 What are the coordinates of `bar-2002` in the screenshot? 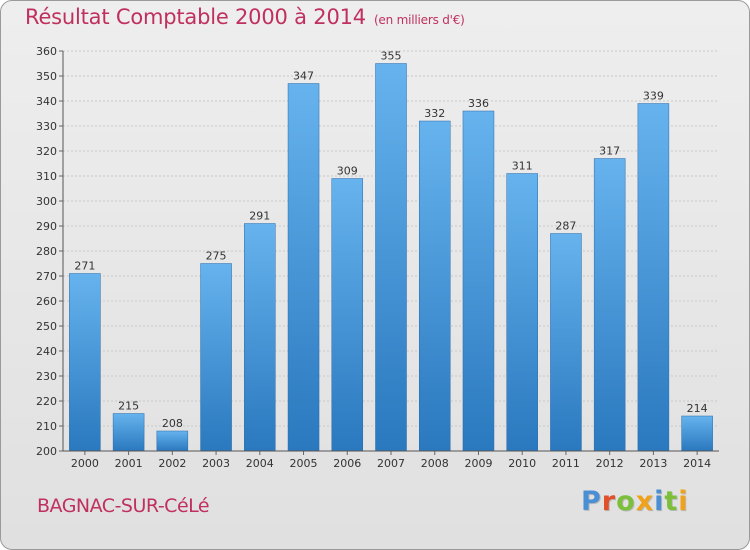 It's located at (172, 441).